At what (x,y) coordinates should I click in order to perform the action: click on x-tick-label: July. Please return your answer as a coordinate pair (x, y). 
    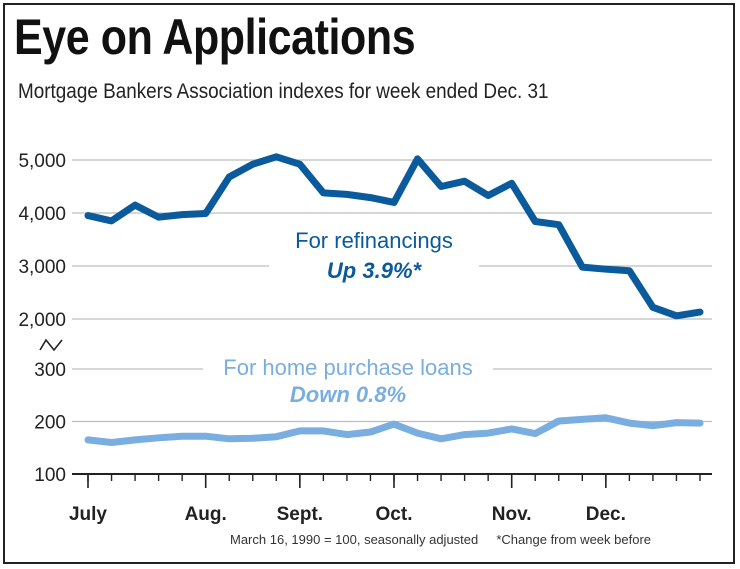
    Looking at the image, I should click on (88, 514).